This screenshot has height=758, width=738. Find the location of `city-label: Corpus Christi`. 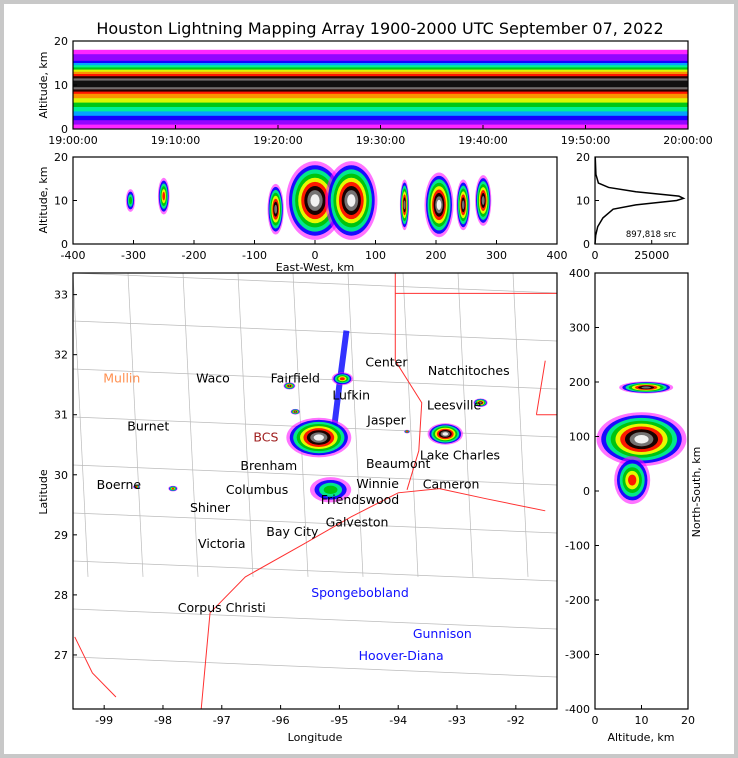

city-label: Corpus Christi is located at coordinates (222, 607).